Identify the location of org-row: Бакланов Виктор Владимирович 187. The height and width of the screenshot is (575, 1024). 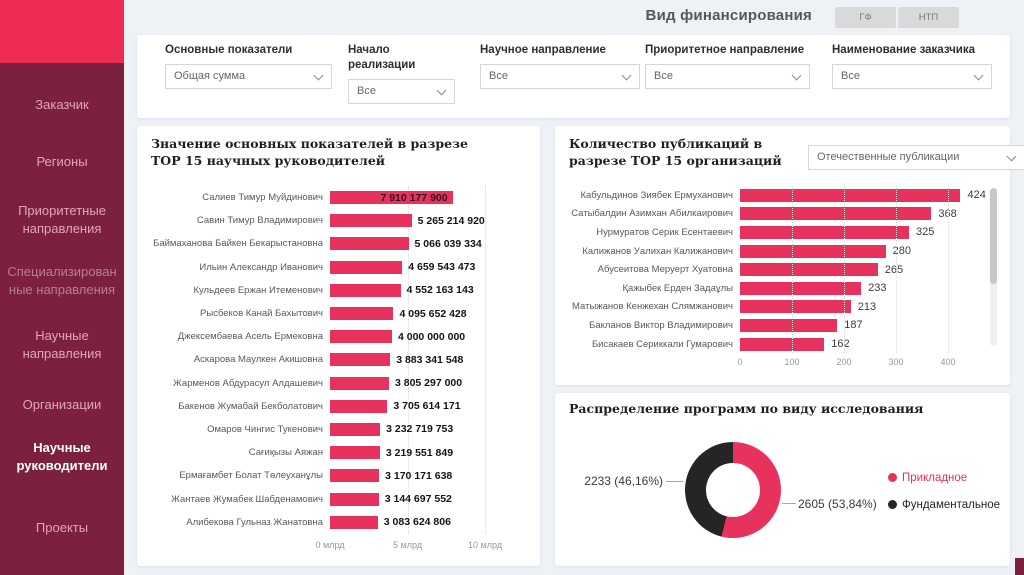
(785, 325).